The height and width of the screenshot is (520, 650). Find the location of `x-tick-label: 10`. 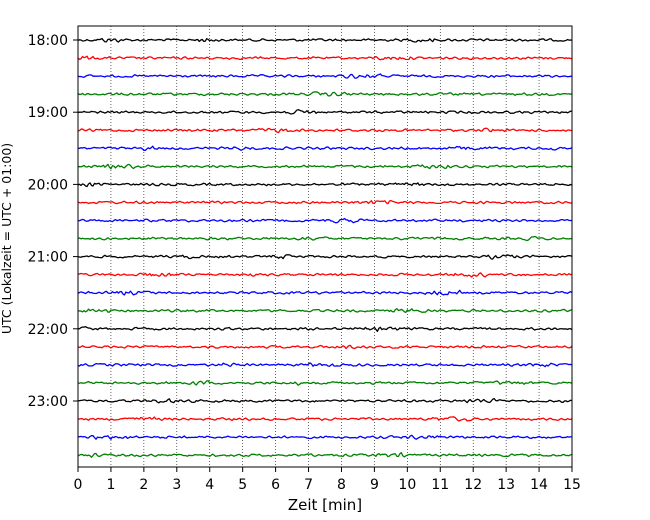

x-tick-label: 10 is located at coordinates (407, 485).